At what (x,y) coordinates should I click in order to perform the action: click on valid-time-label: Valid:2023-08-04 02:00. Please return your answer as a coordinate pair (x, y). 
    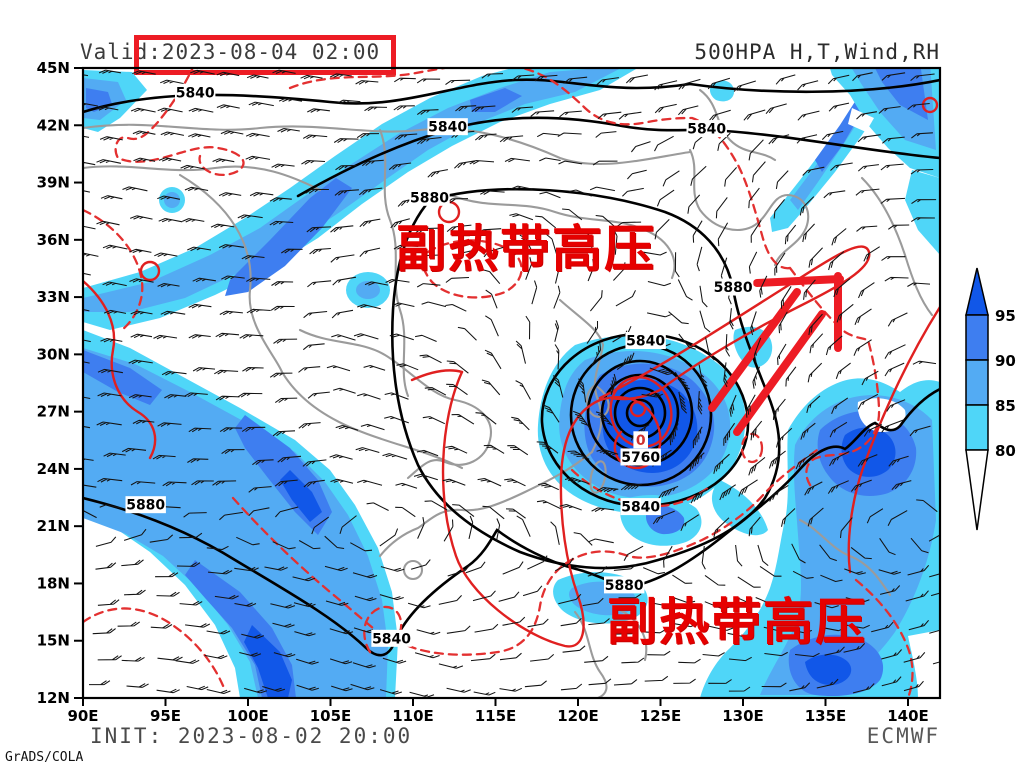
    Looking at the image, I should click on (230, 52).